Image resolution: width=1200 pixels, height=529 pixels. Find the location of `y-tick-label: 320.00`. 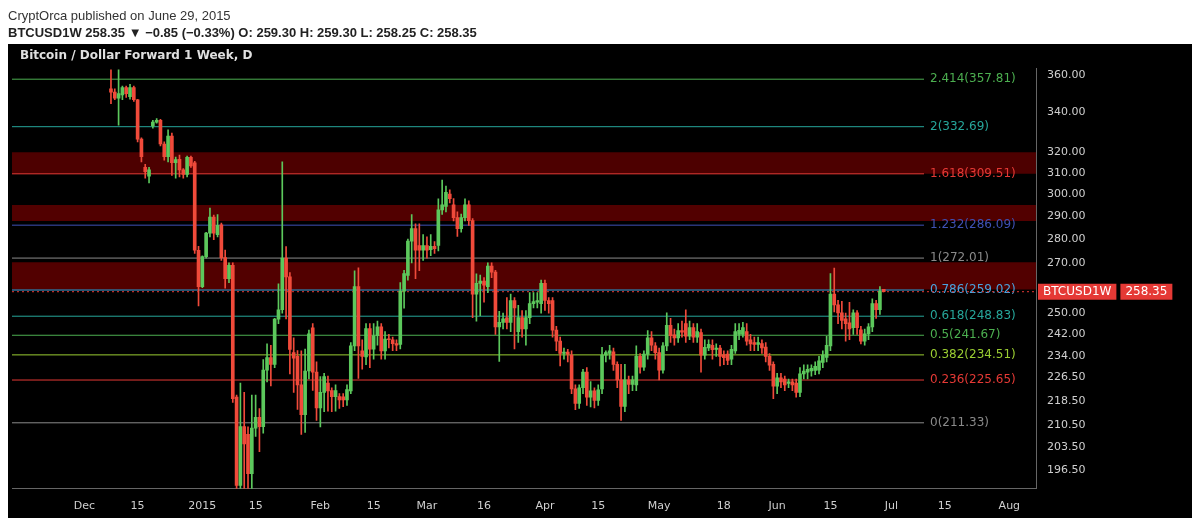

y-tick-label: 320.00 is located at coordinates (1066, 151).